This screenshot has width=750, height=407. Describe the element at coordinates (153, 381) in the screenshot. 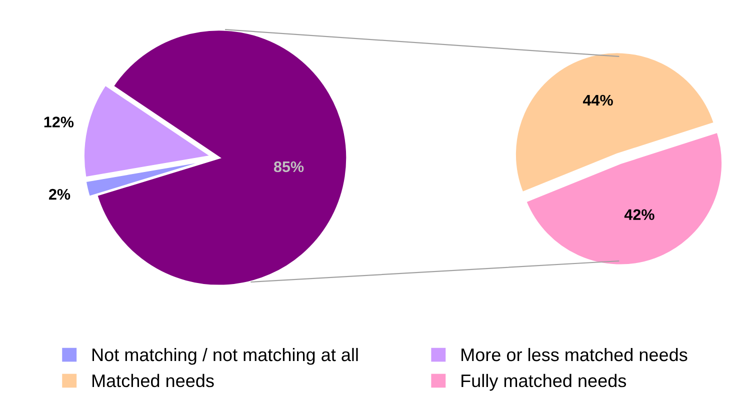

I see `legend-label: Matched needs` at that location.